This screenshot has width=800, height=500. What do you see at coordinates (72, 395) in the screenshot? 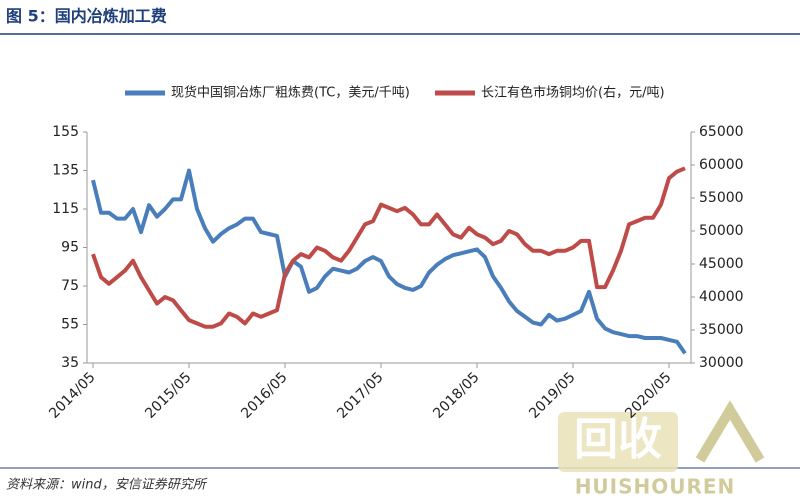
I see `x-tick-label: 2014/05` at bounding box center [72, 395].